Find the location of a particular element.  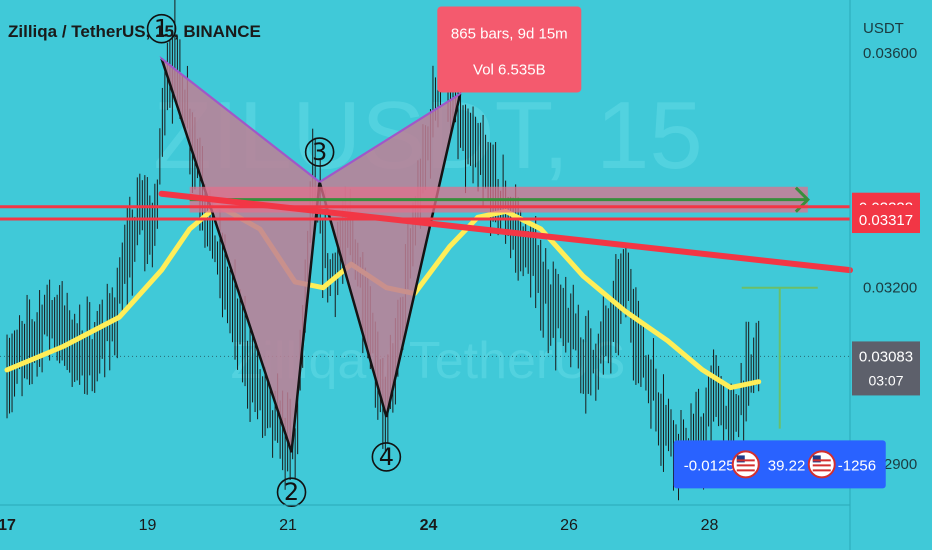

price-tick-label: 0.03600 is located at coordinates (890, 53).